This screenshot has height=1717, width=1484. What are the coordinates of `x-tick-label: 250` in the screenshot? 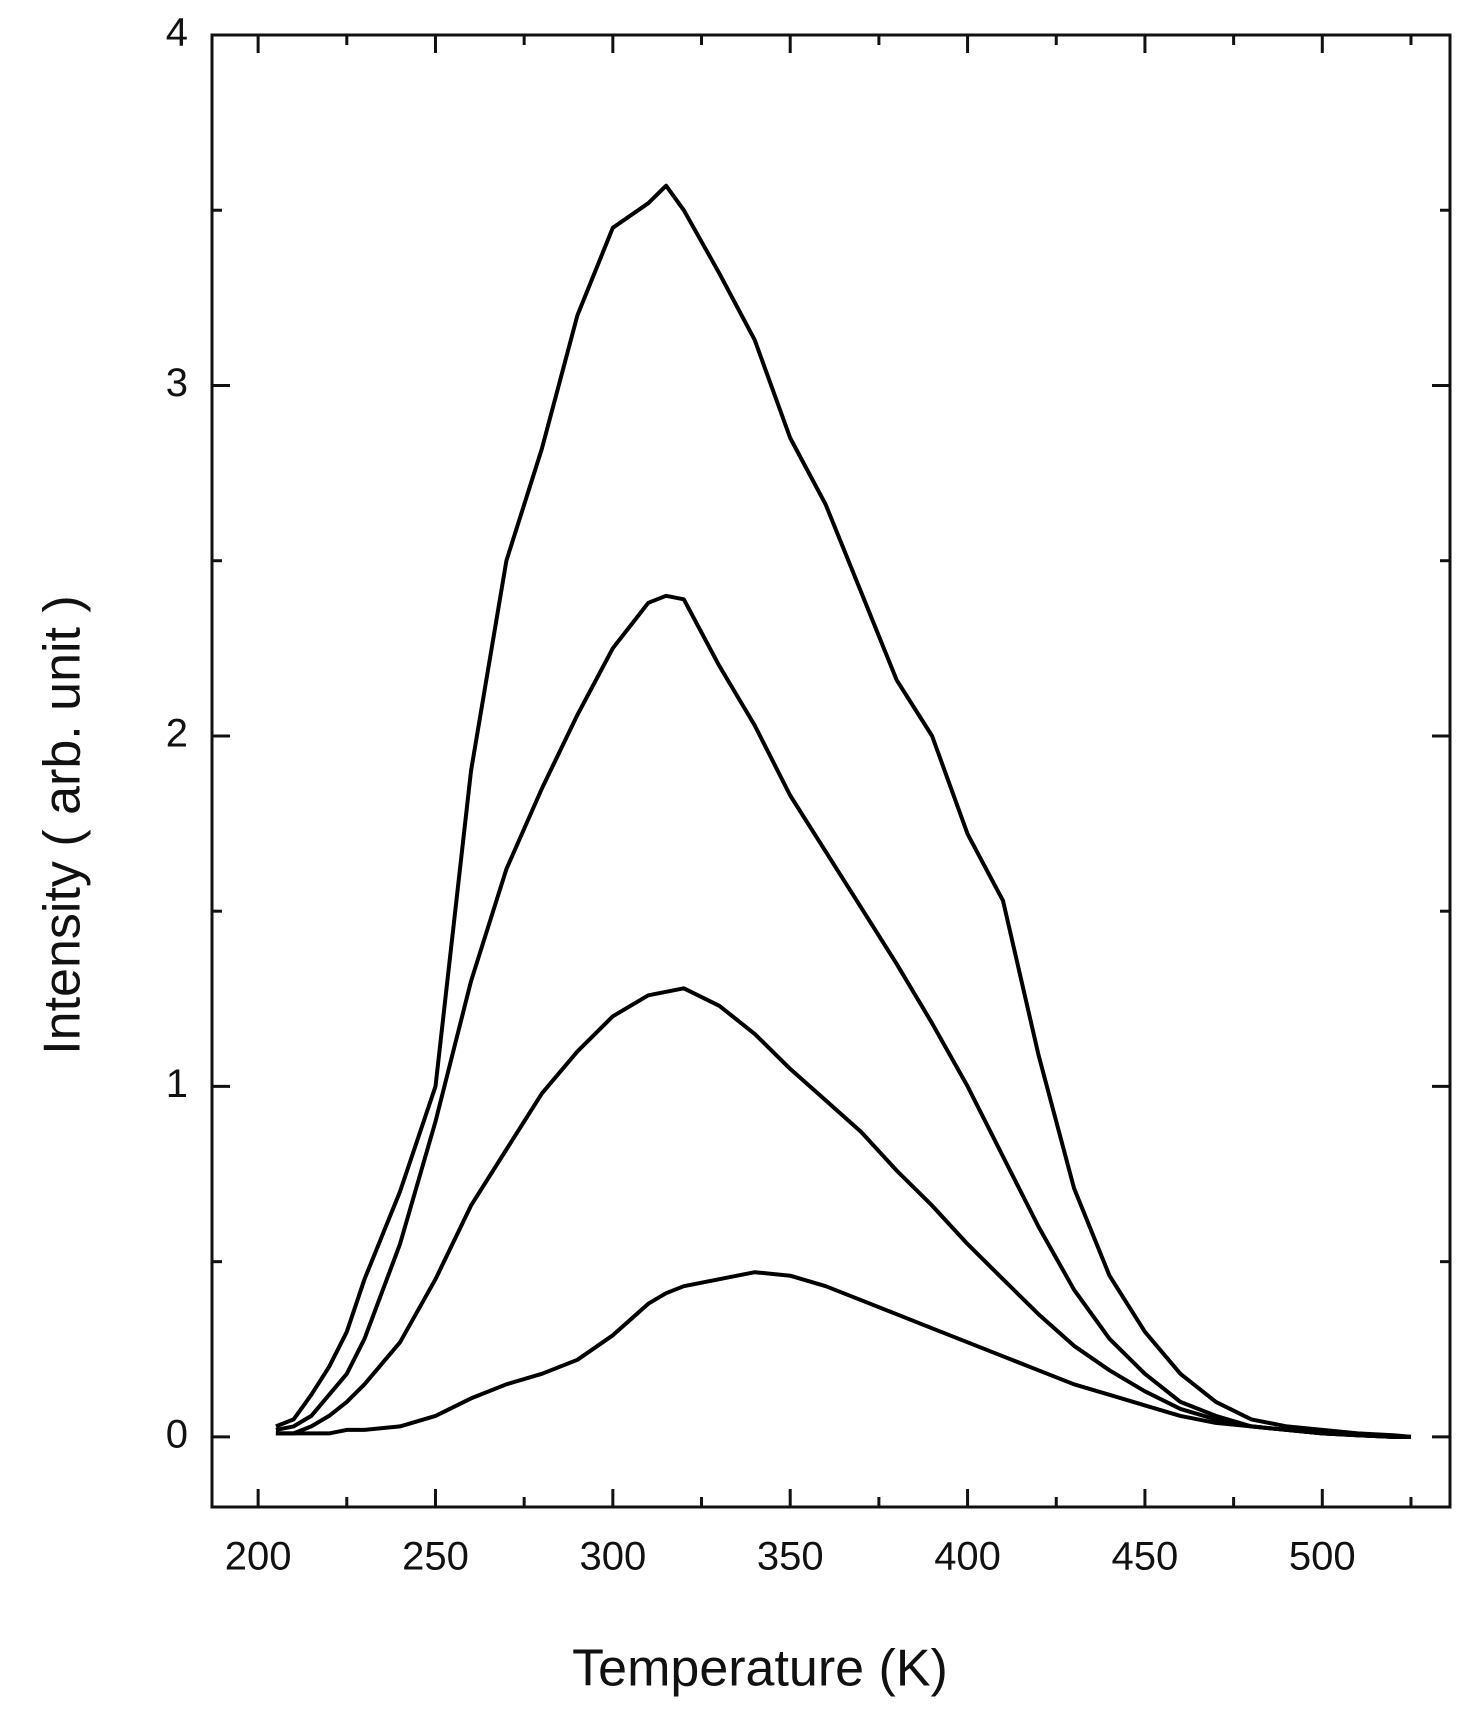 It's located at (435, 1557).